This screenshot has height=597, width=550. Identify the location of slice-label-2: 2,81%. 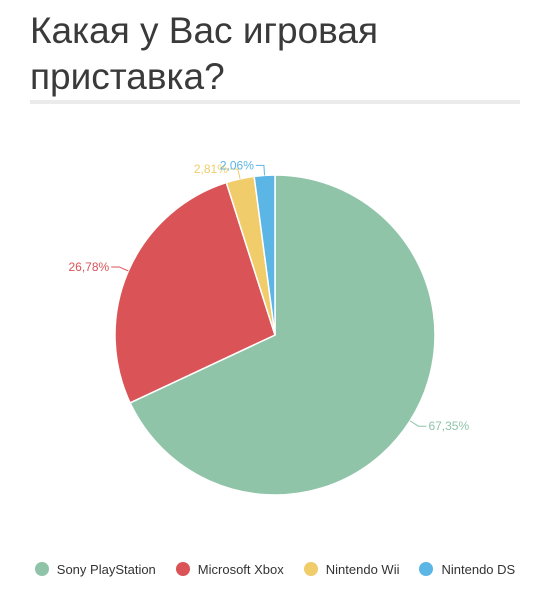
(211, 169).